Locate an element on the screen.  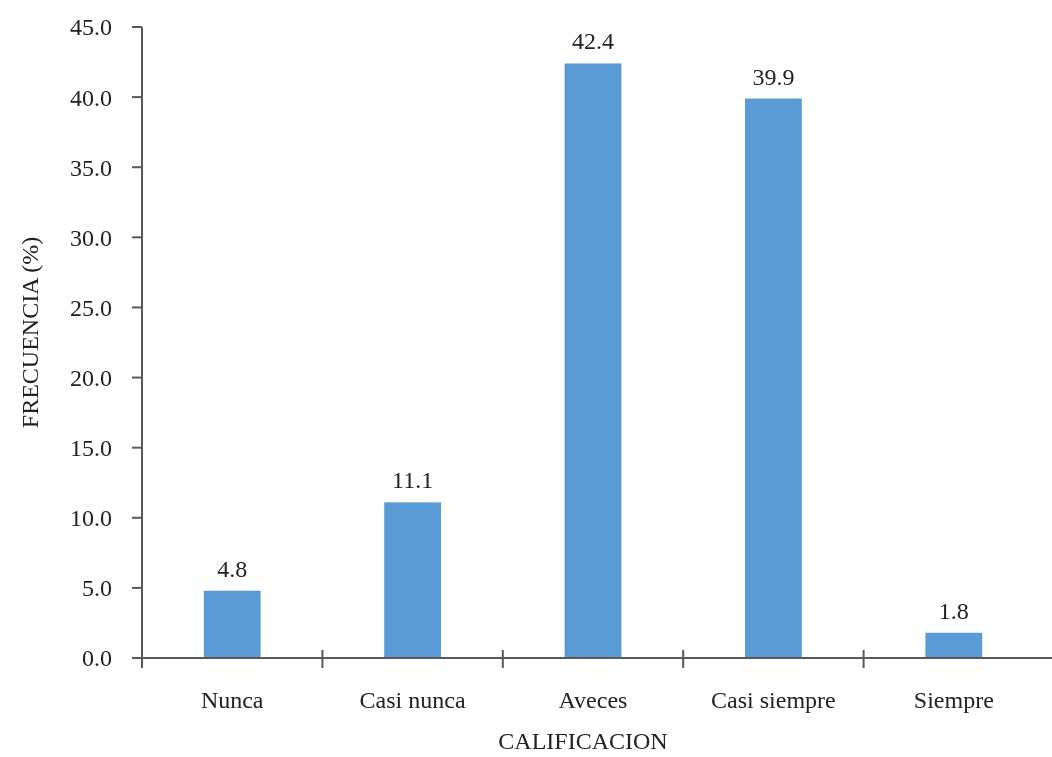
x-tick-label: Nunca is located at coordinates (232, 700).